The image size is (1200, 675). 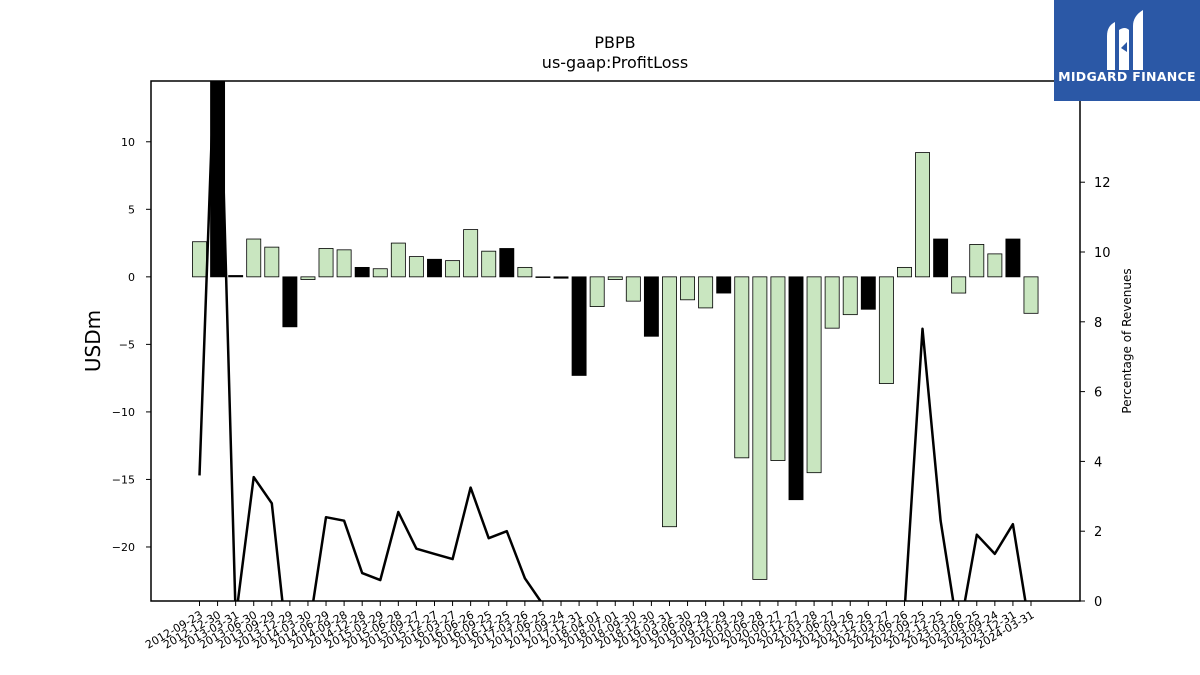 I want to click on y2-tick-label: 8, so click(x=1098, y=323).